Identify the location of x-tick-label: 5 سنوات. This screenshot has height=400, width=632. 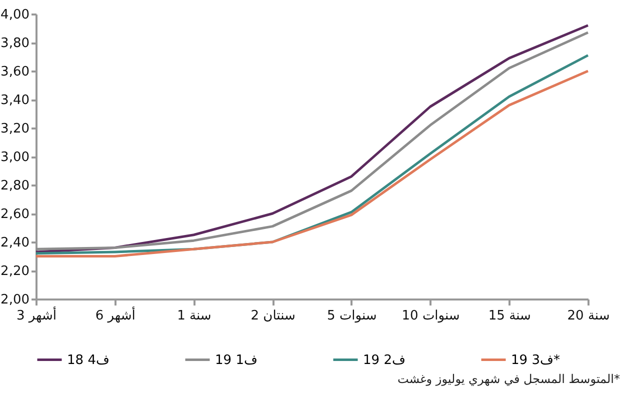
(352, 316).